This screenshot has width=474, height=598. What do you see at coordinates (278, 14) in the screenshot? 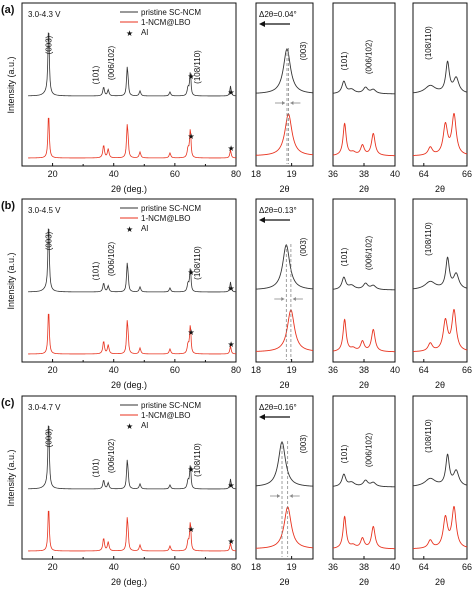
I see `shift-label: Δ2θ=0.04°` at bounding box center [278, 14].